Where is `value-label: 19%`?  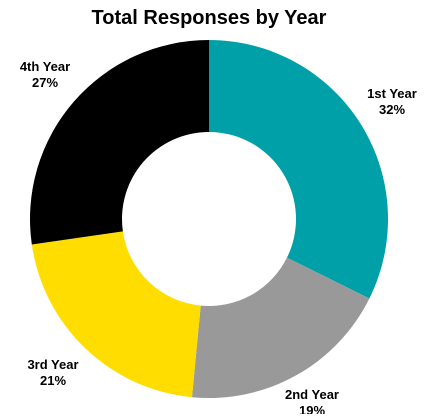 value-label: 19% is located at coordinates (312, 408).